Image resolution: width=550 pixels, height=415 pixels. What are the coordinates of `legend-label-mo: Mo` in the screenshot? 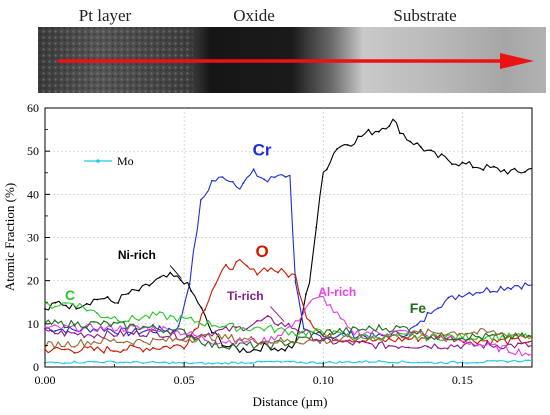 It's located at (125, 161).